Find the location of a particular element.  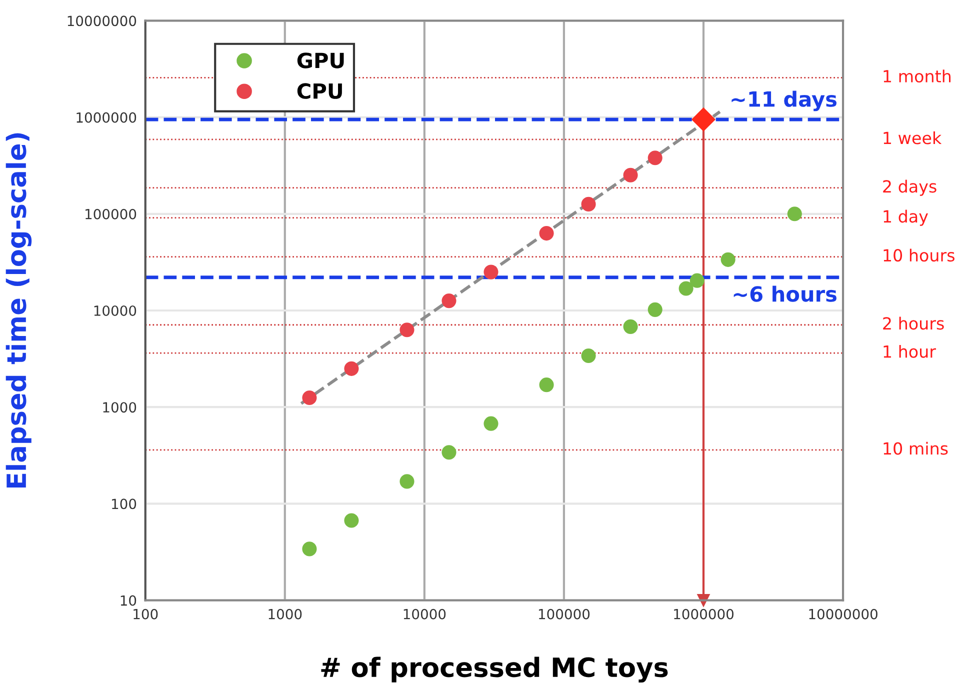

y-tick-label: 1000000 is located at coordinates (106, 117).